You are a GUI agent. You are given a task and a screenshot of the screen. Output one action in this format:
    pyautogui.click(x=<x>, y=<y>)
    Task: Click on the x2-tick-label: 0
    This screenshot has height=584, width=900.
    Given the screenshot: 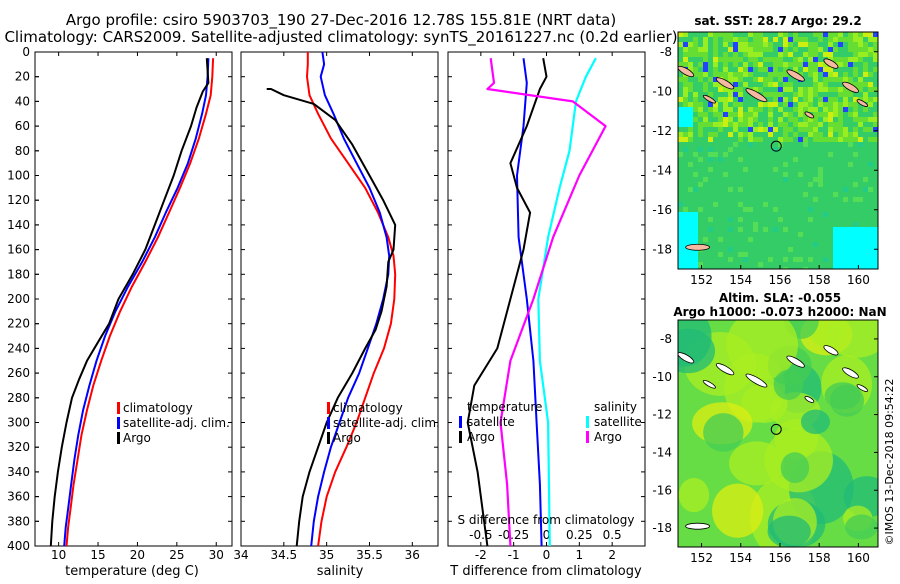 What is the action you would take?
    pyautogui.click(x=547, y=535)
    